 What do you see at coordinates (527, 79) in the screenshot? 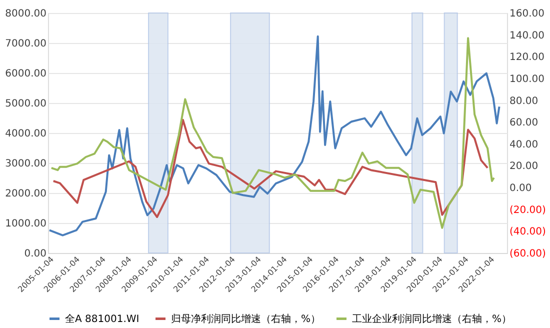
I see `y2-tick-label: 100.00` at bounding box center [527, 79].